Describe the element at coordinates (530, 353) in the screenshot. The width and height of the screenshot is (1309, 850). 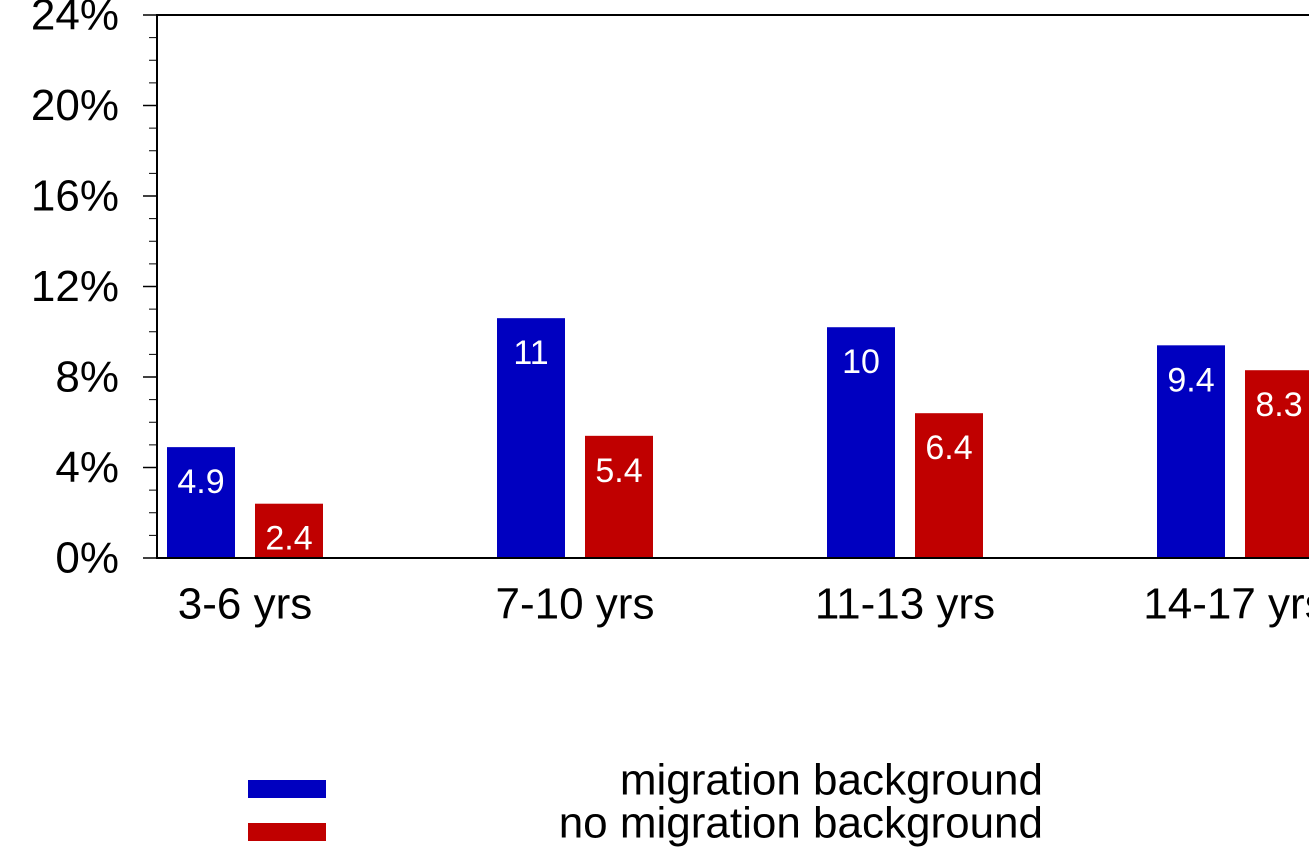
I see `data-label: 11` at that location.